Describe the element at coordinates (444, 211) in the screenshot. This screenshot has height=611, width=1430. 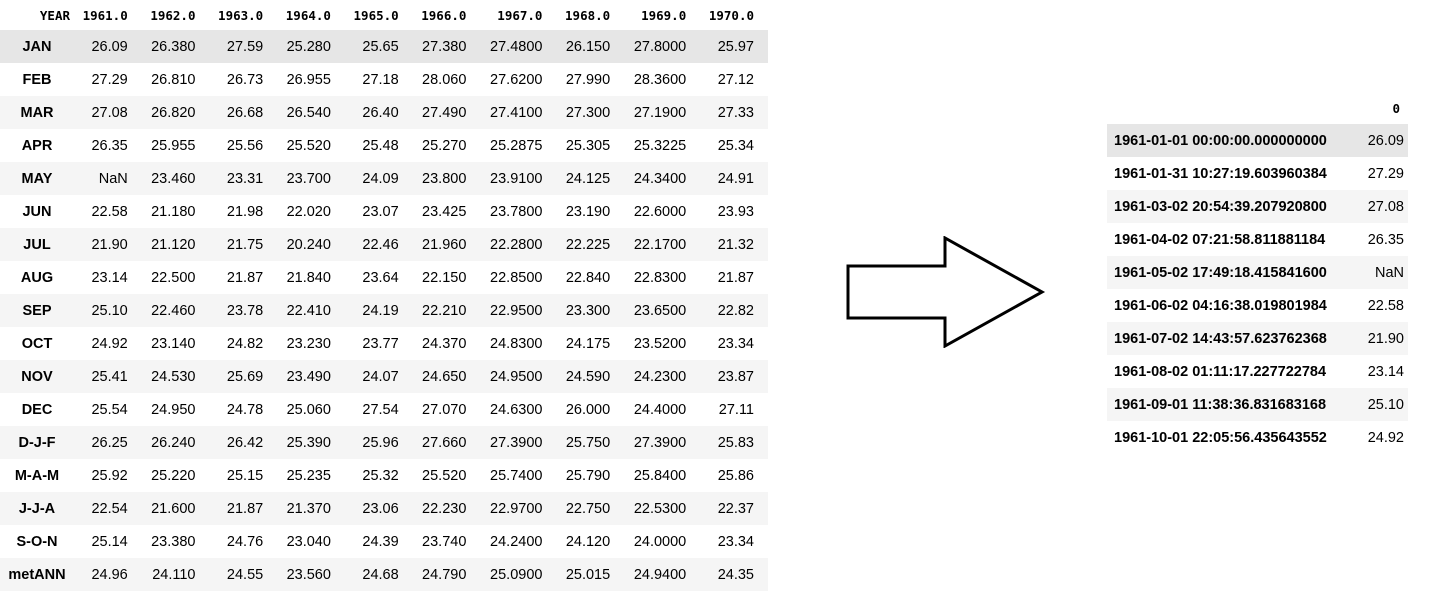
I see `table-cell: 23.425` at that location.